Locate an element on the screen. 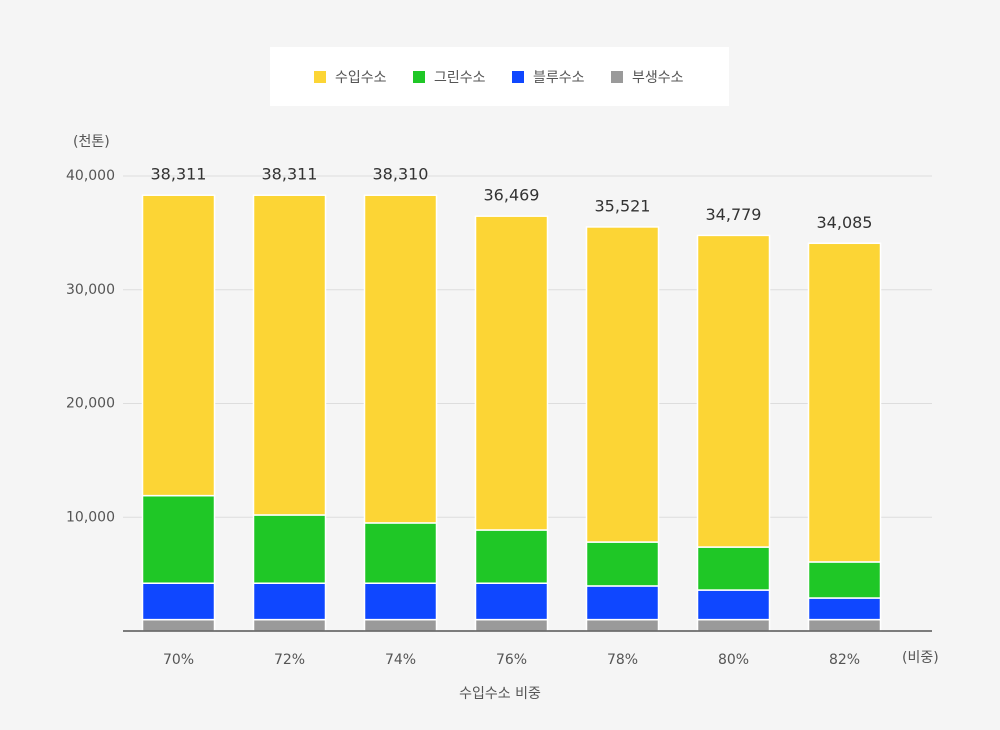 This screenshot has width=1000, height=730. x-tick-label: 72% is located at coordinates (289, 660).